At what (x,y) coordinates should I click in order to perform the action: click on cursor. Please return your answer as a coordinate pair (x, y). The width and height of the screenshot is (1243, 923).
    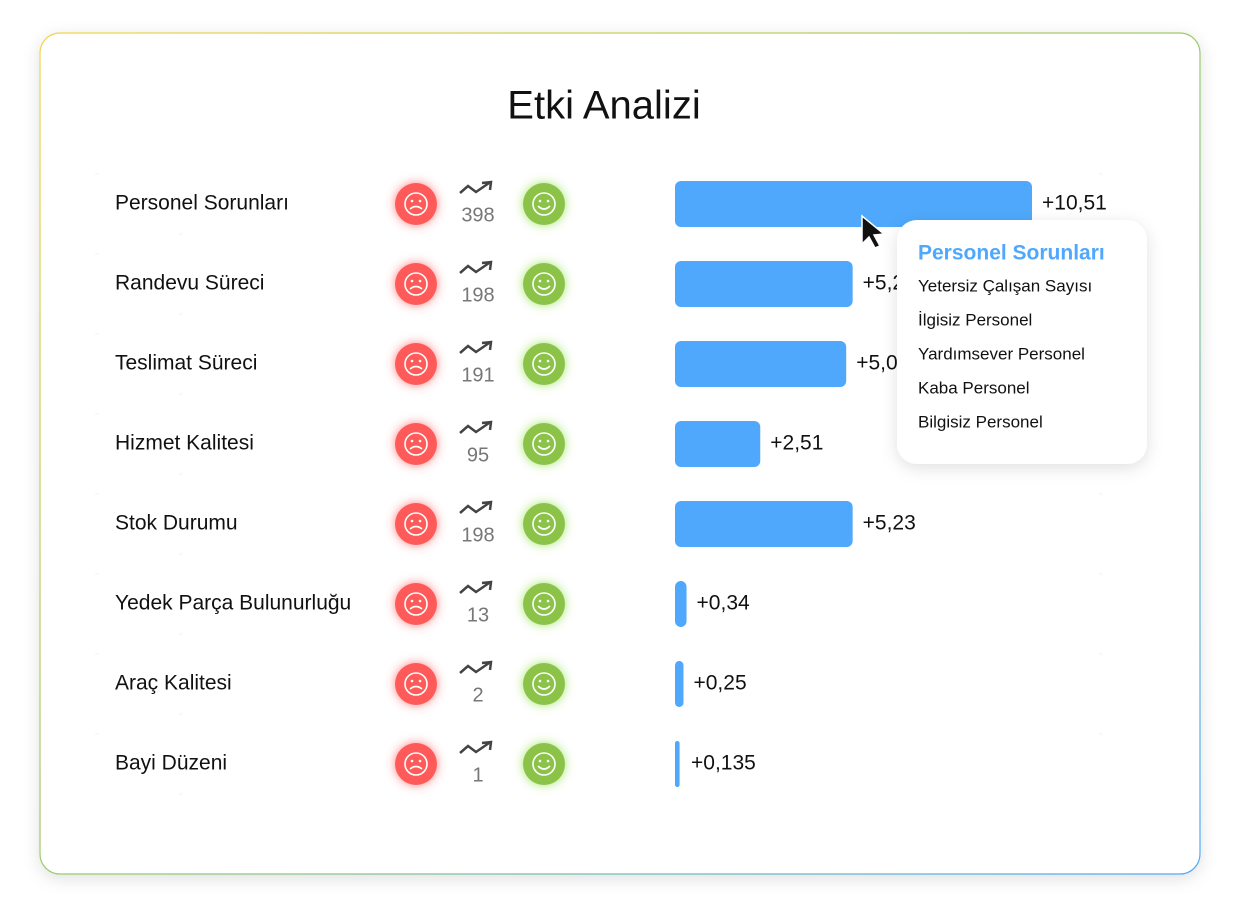
    Looking at the image, I should click on (873, 231).